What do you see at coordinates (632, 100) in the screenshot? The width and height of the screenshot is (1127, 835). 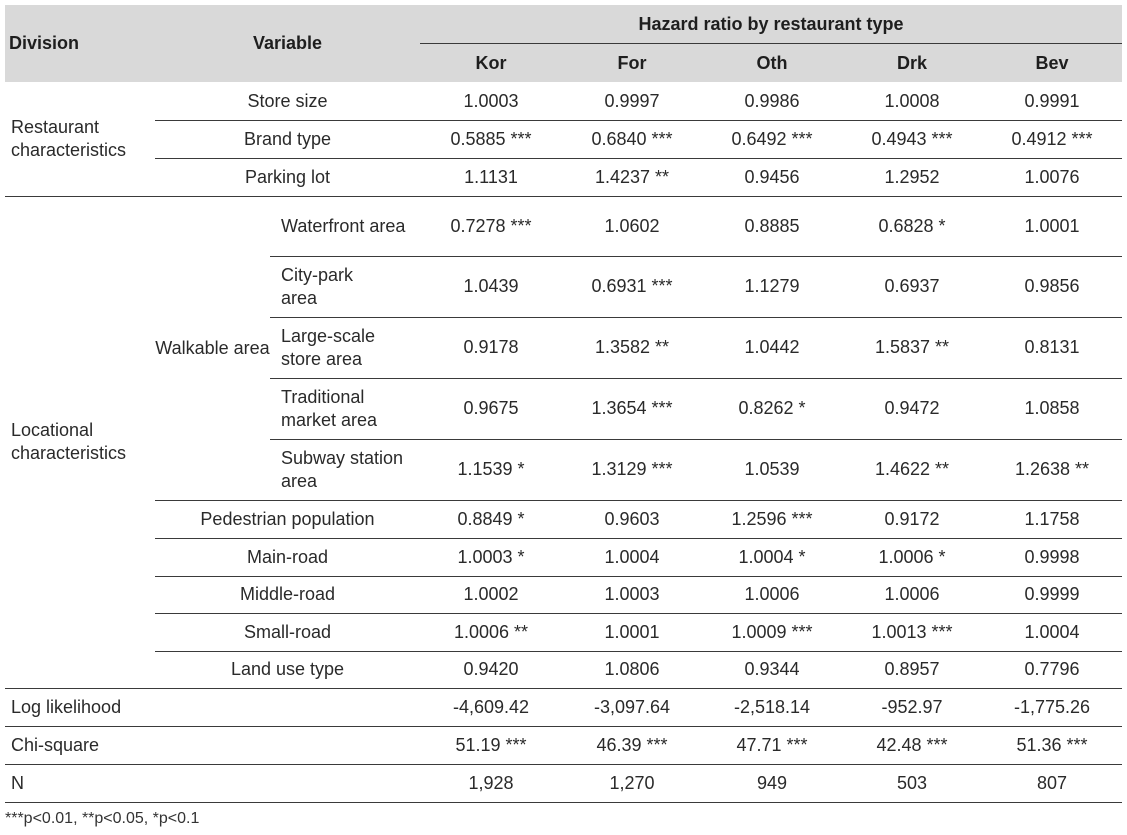 I see `table-cell: 0.9997` at bounding box center [632, 100].